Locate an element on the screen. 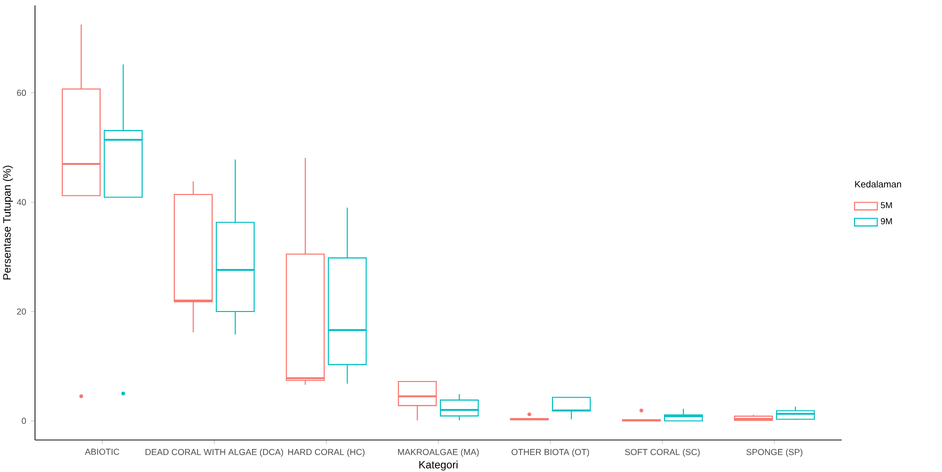 The width and height of the screenshot is (942, 472). y-tick-label: 20 is located at coordinates (21, 311).